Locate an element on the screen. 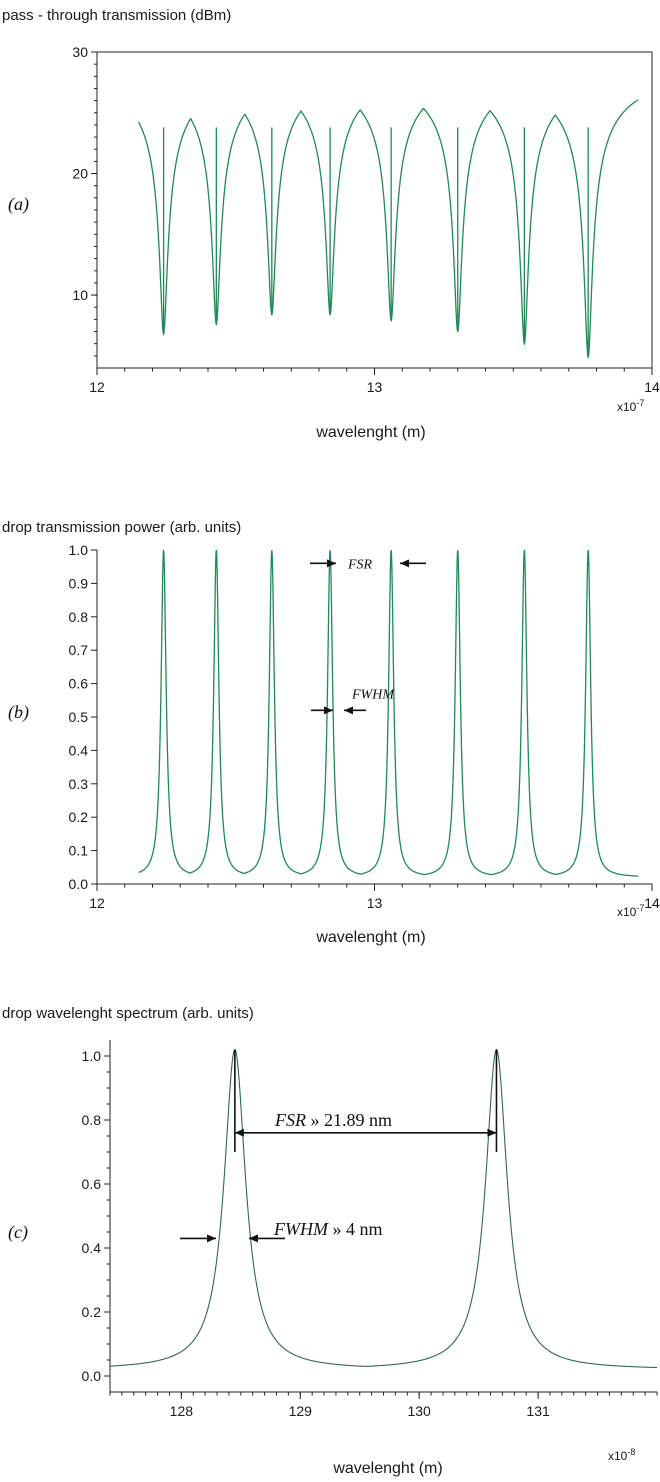  panel-c-y-tick-label: 1.0 is located at coordinates (92, 1056).